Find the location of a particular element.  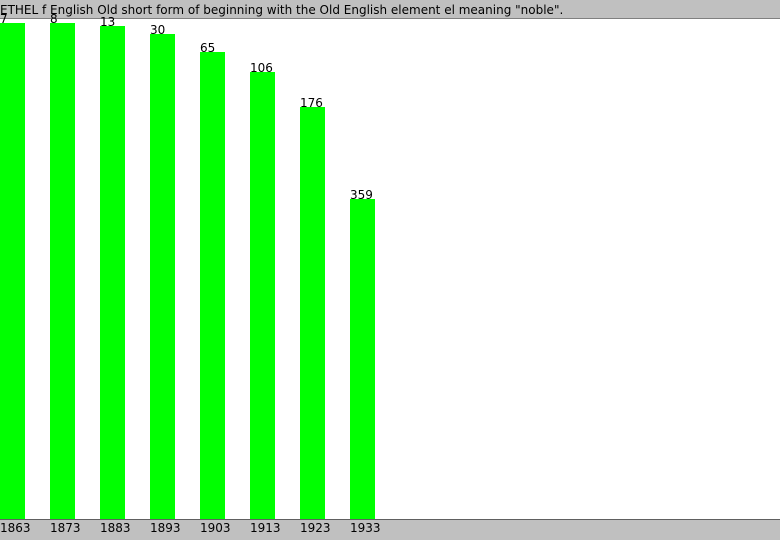

value-label-1933: 359 is located at coordinates (361, 194).